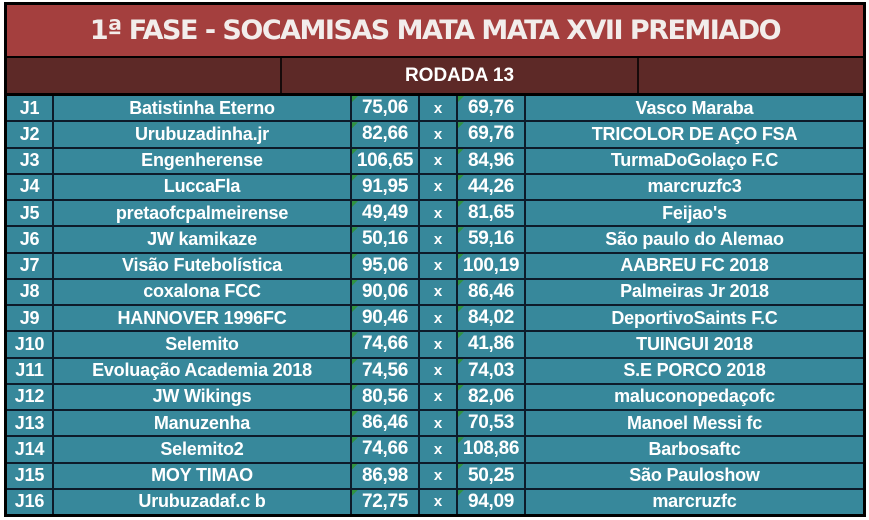 The width and height of the screenshot is (869, 520). I want to click on match-id-cell: J2, so click(29, 134).